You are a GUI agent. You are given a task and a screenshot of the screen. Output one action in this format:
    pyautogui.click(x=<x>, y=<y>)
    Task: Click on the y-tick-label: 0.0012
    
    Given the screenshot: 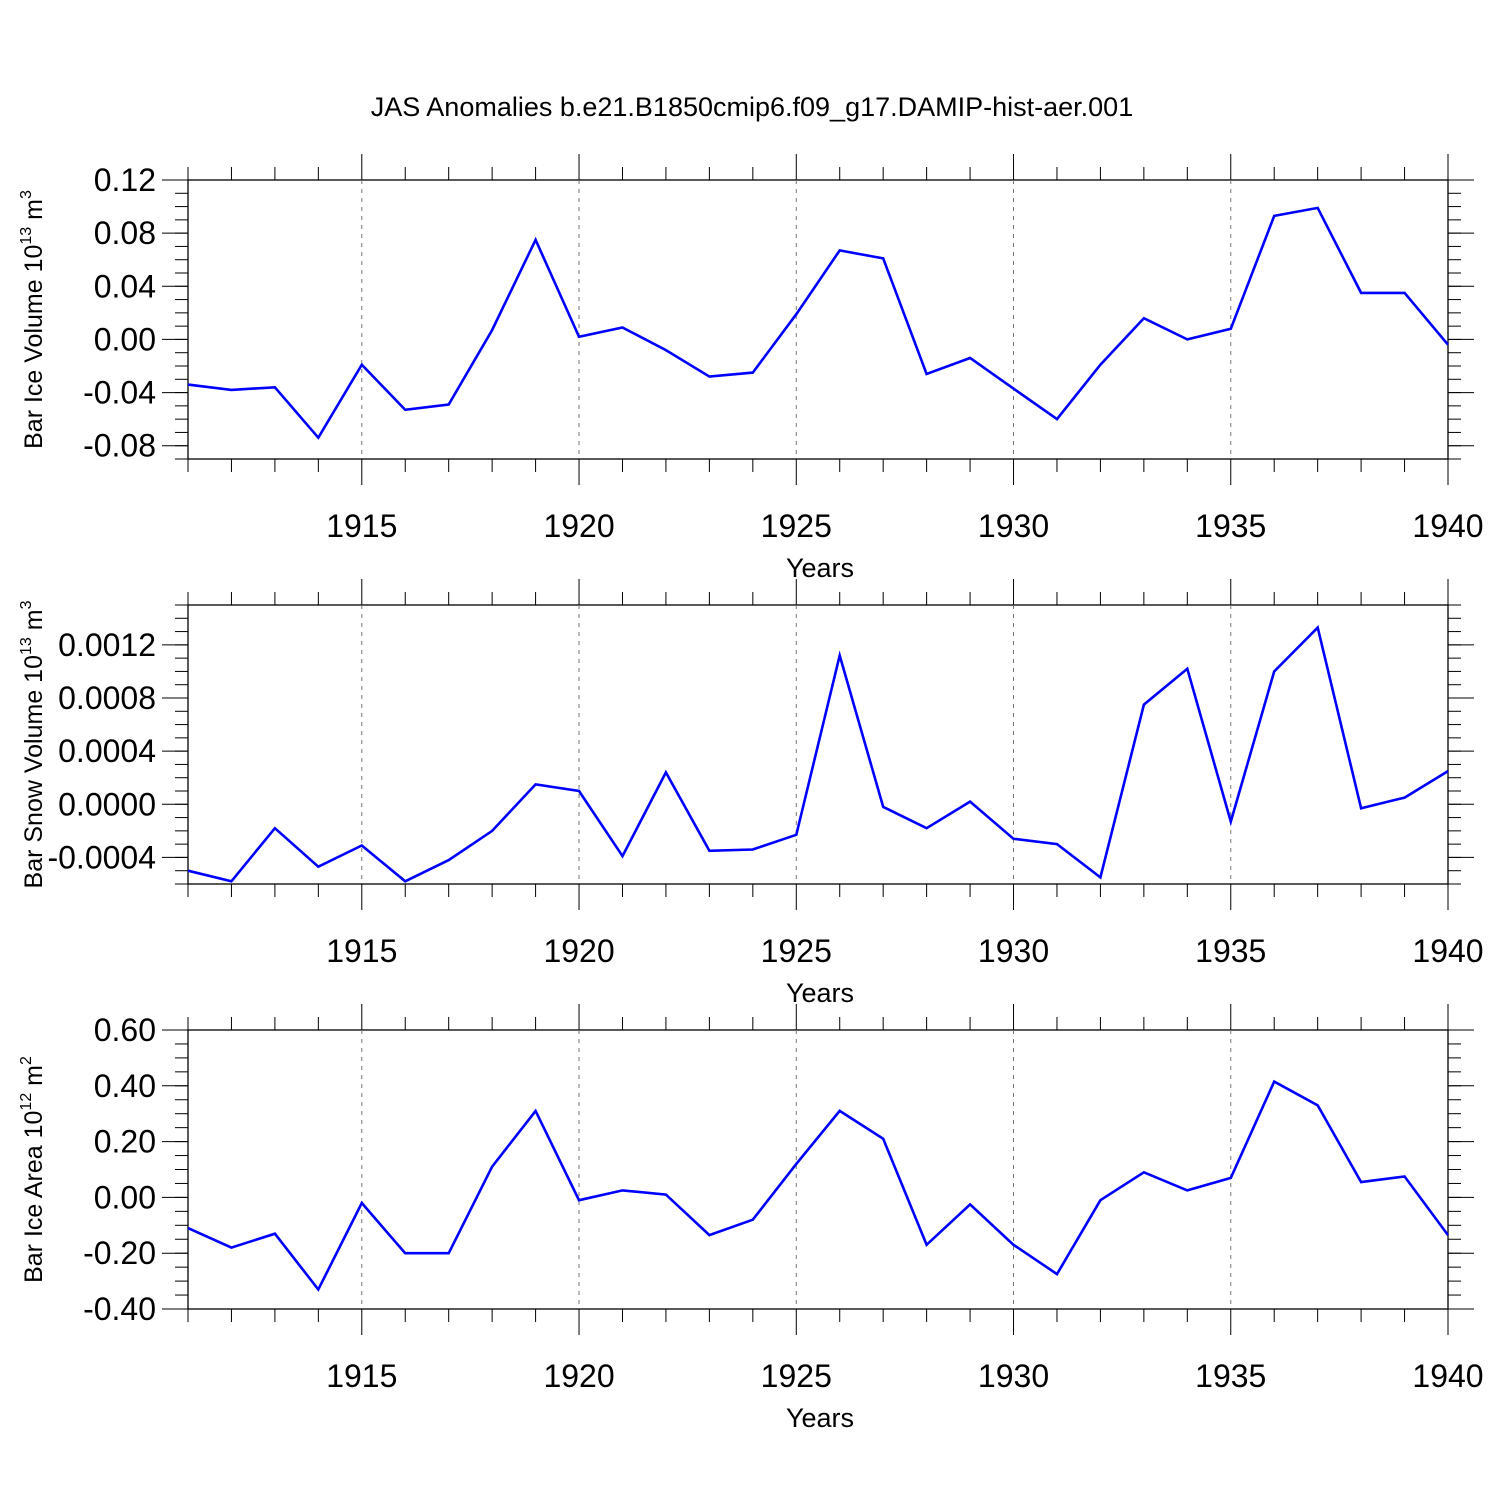 What is the action you would take?
    pyautogui.click(x=107, y=645)
    